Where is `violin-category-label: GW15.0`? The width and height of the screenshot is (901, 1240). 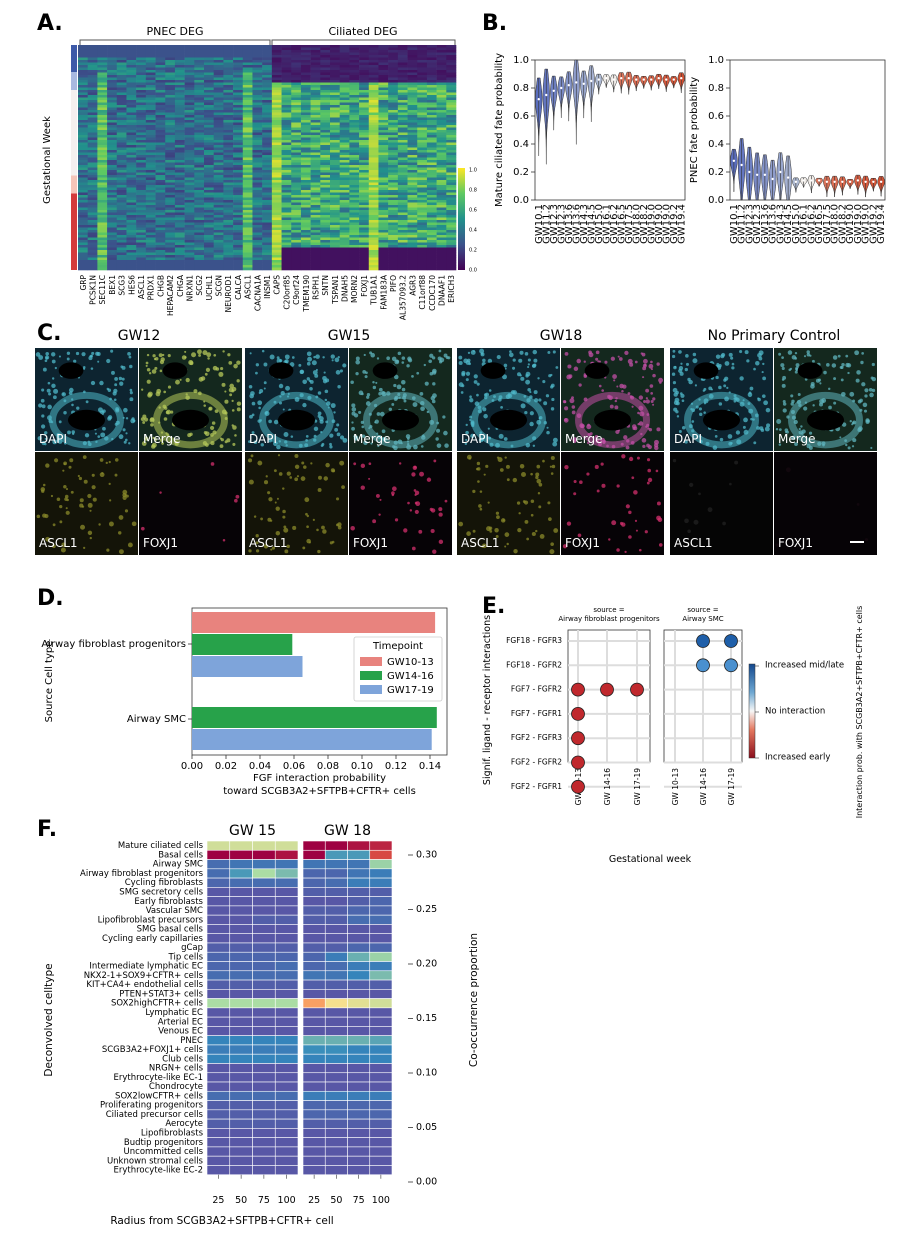
violin-category-label: GW15.0 is located at coordinates (599, 224).